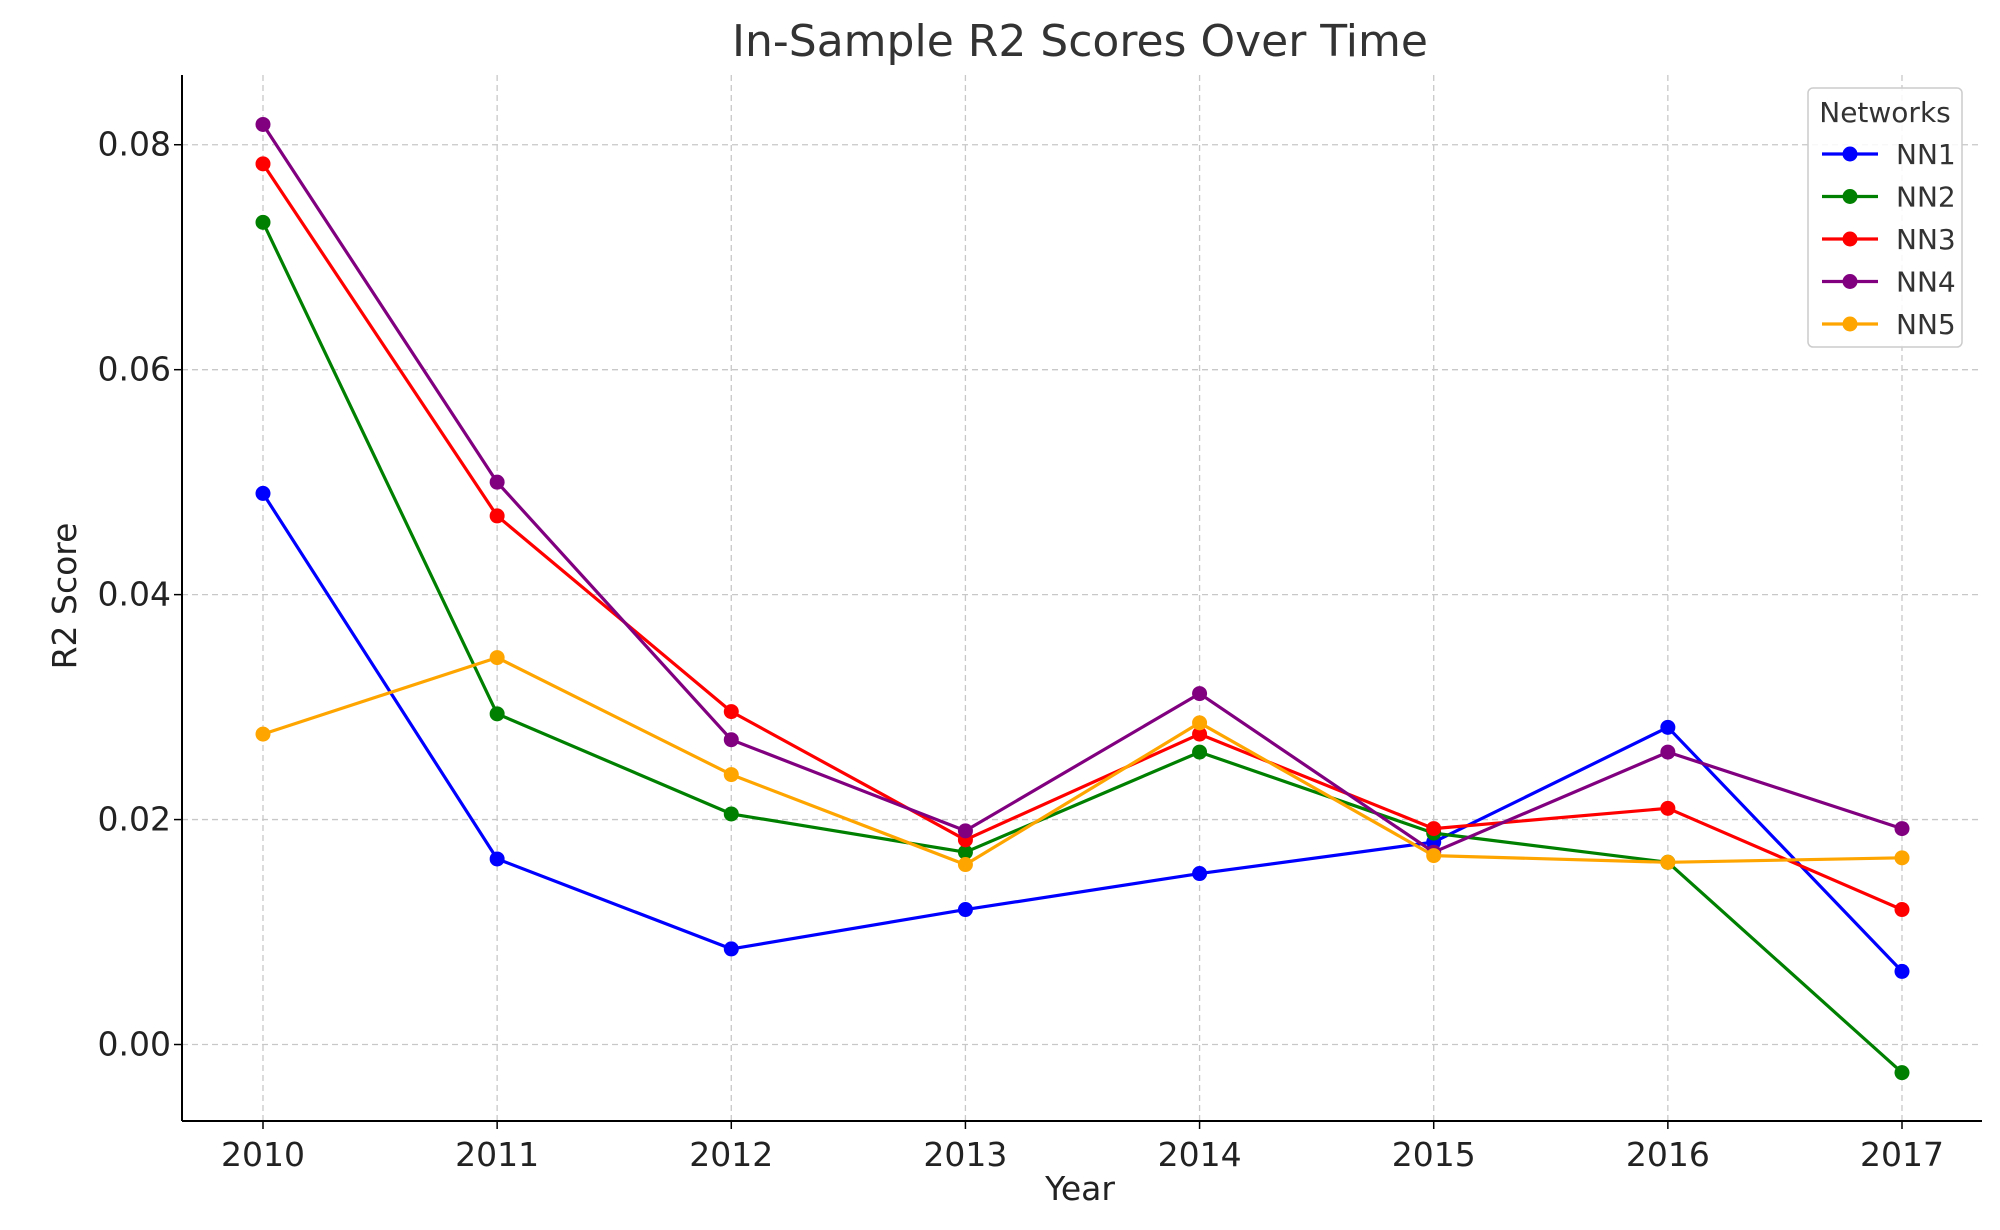 The image size is (2000, 1230). Describe the element at coordinates (965, 1154) in the screenshot. I see `x-tick-label: 2013` at that location.